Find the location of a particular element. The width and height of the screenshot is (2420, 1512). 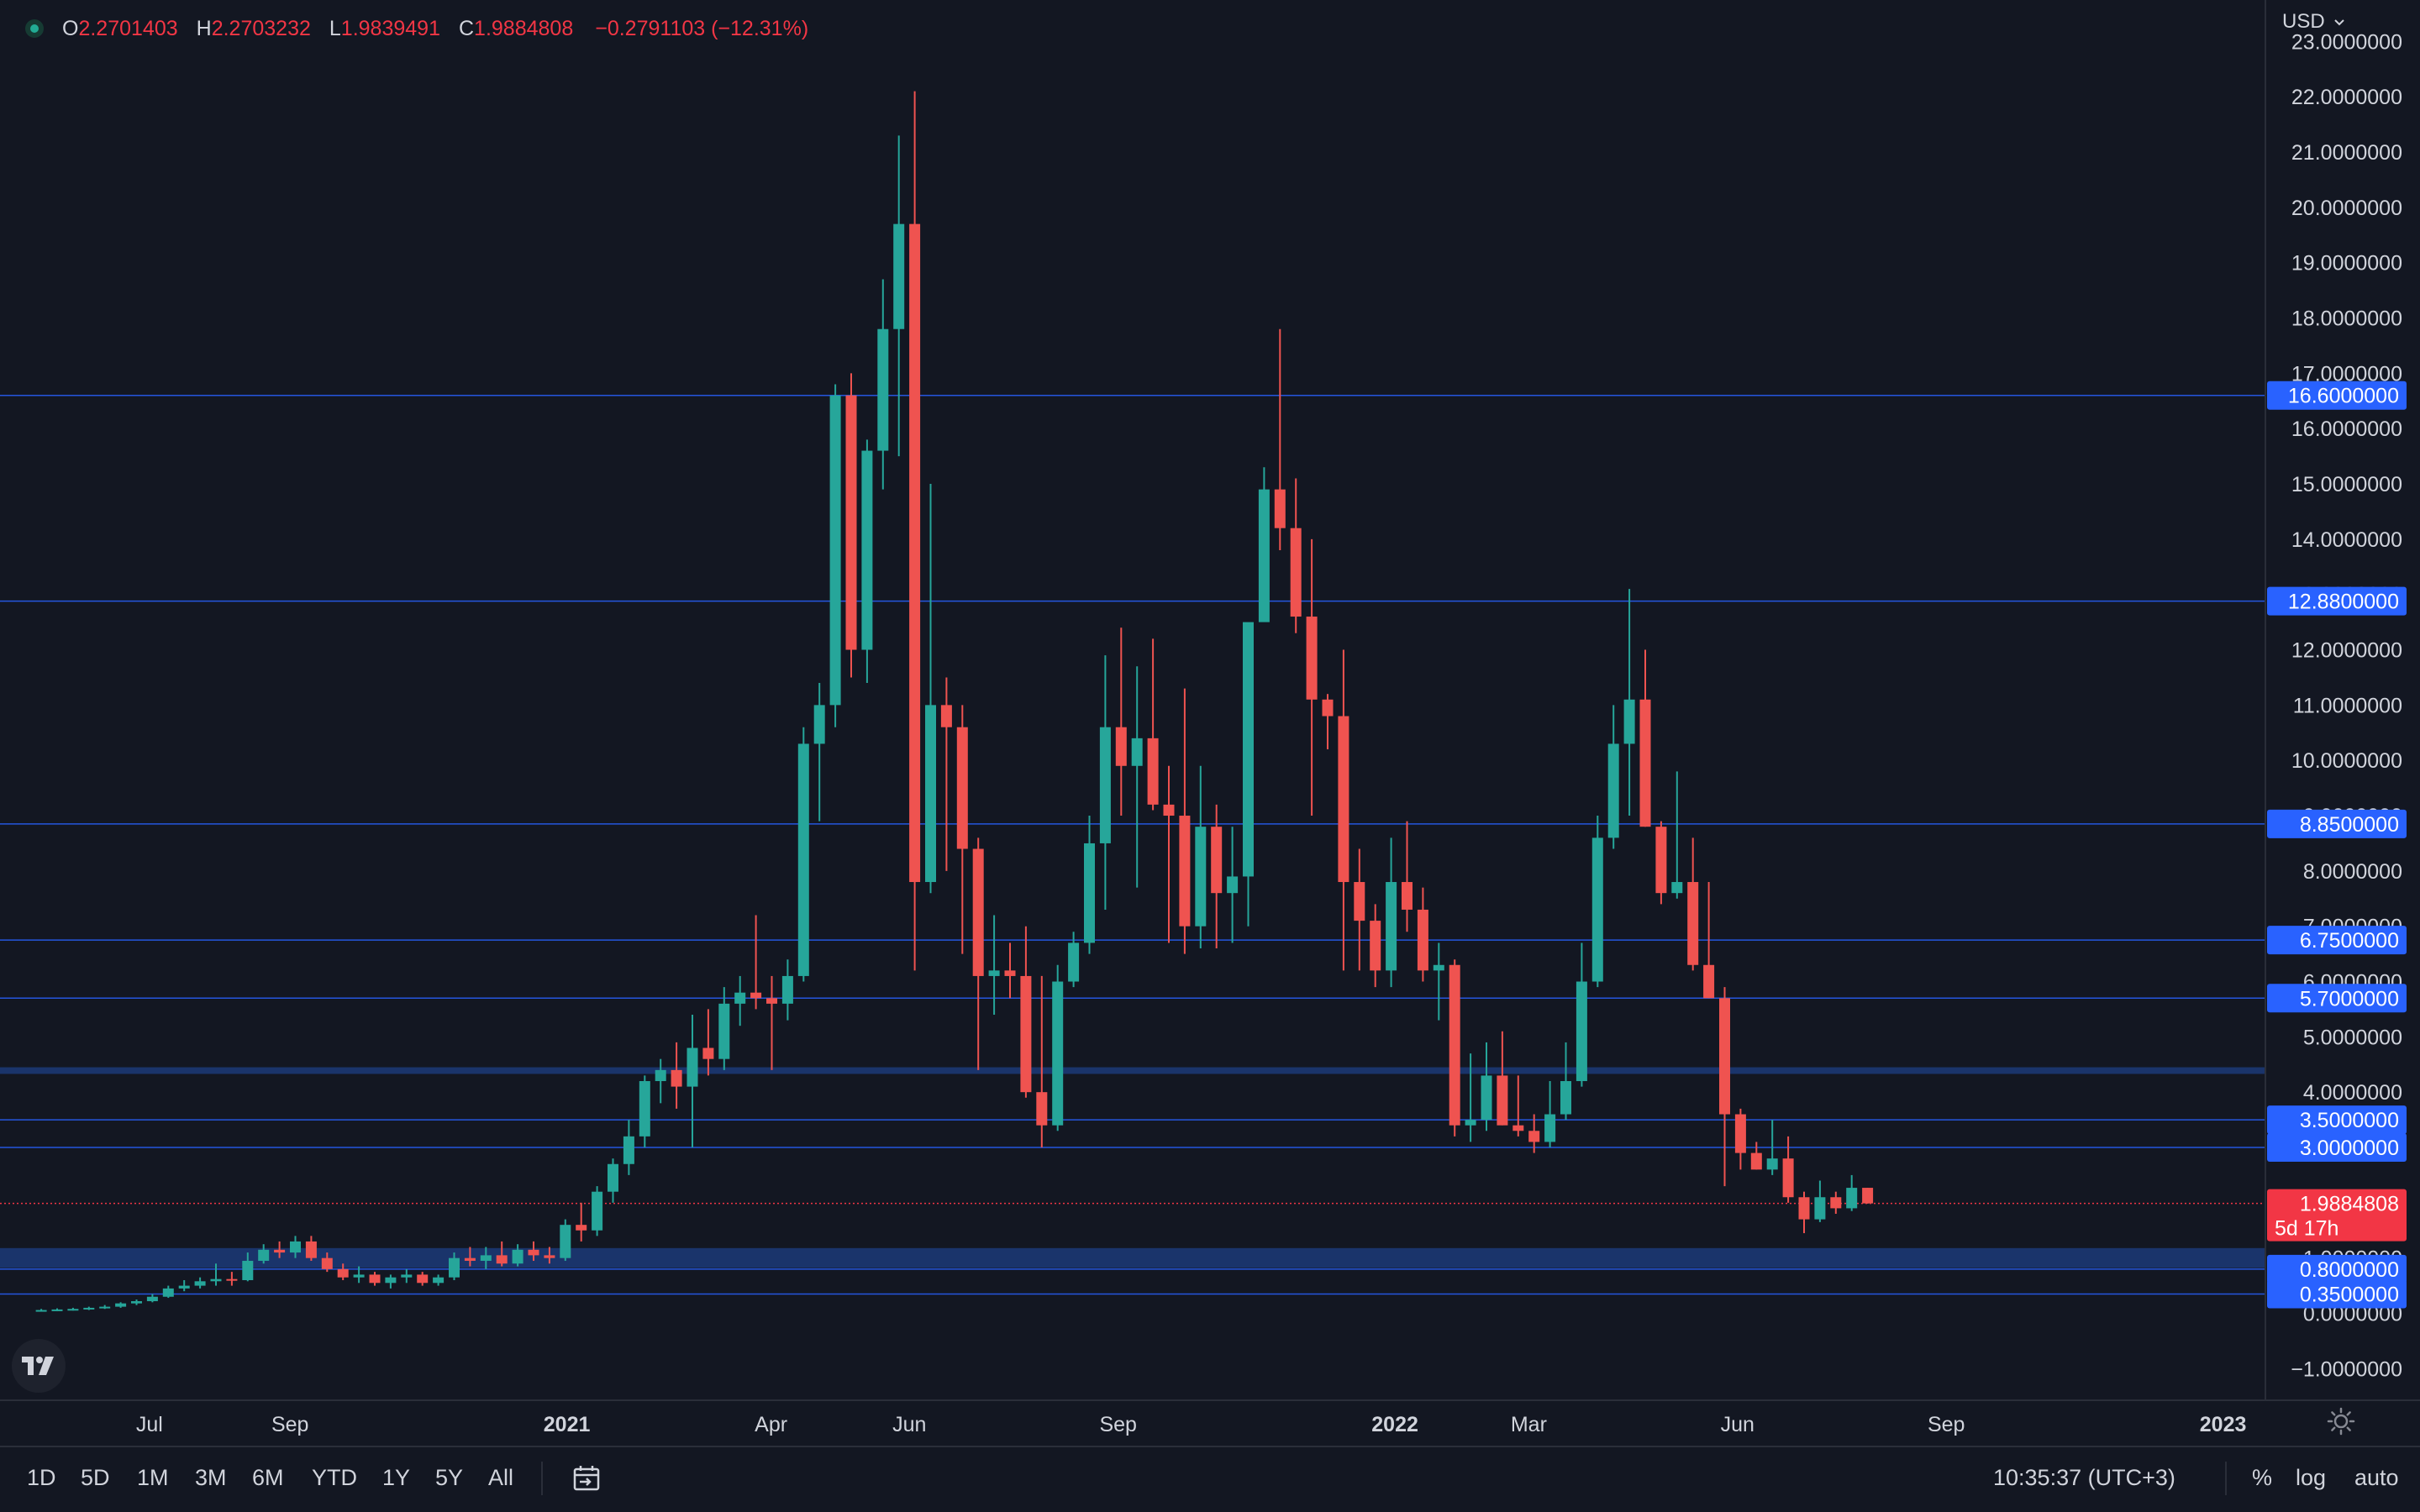

timeframe-5y: 5Y is located at coordinates (450, 1477).